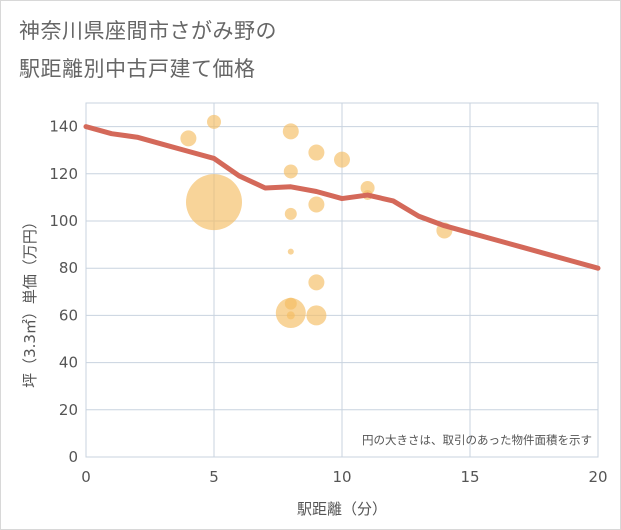 Image resolution: width=621 pixels, height=530 pixels. Describe the element at coordinates (30, 301) in the screenshot. I see `y-axis-label: 坪（3.3㎡）単価（万円）` at that location.